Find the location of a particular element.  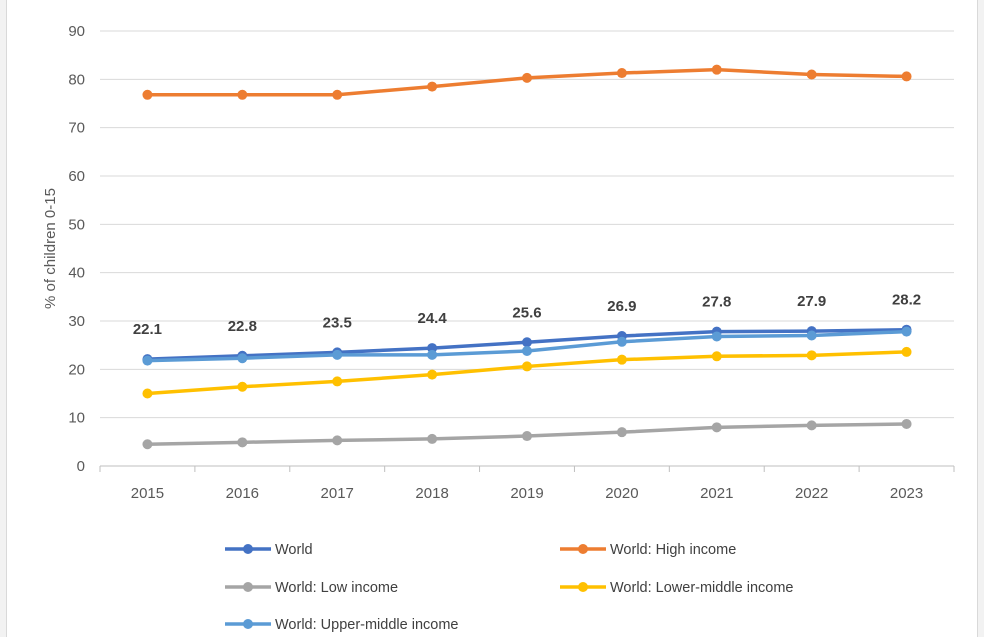

x-tick-label: 2021 is located at coordinates (716, 493).